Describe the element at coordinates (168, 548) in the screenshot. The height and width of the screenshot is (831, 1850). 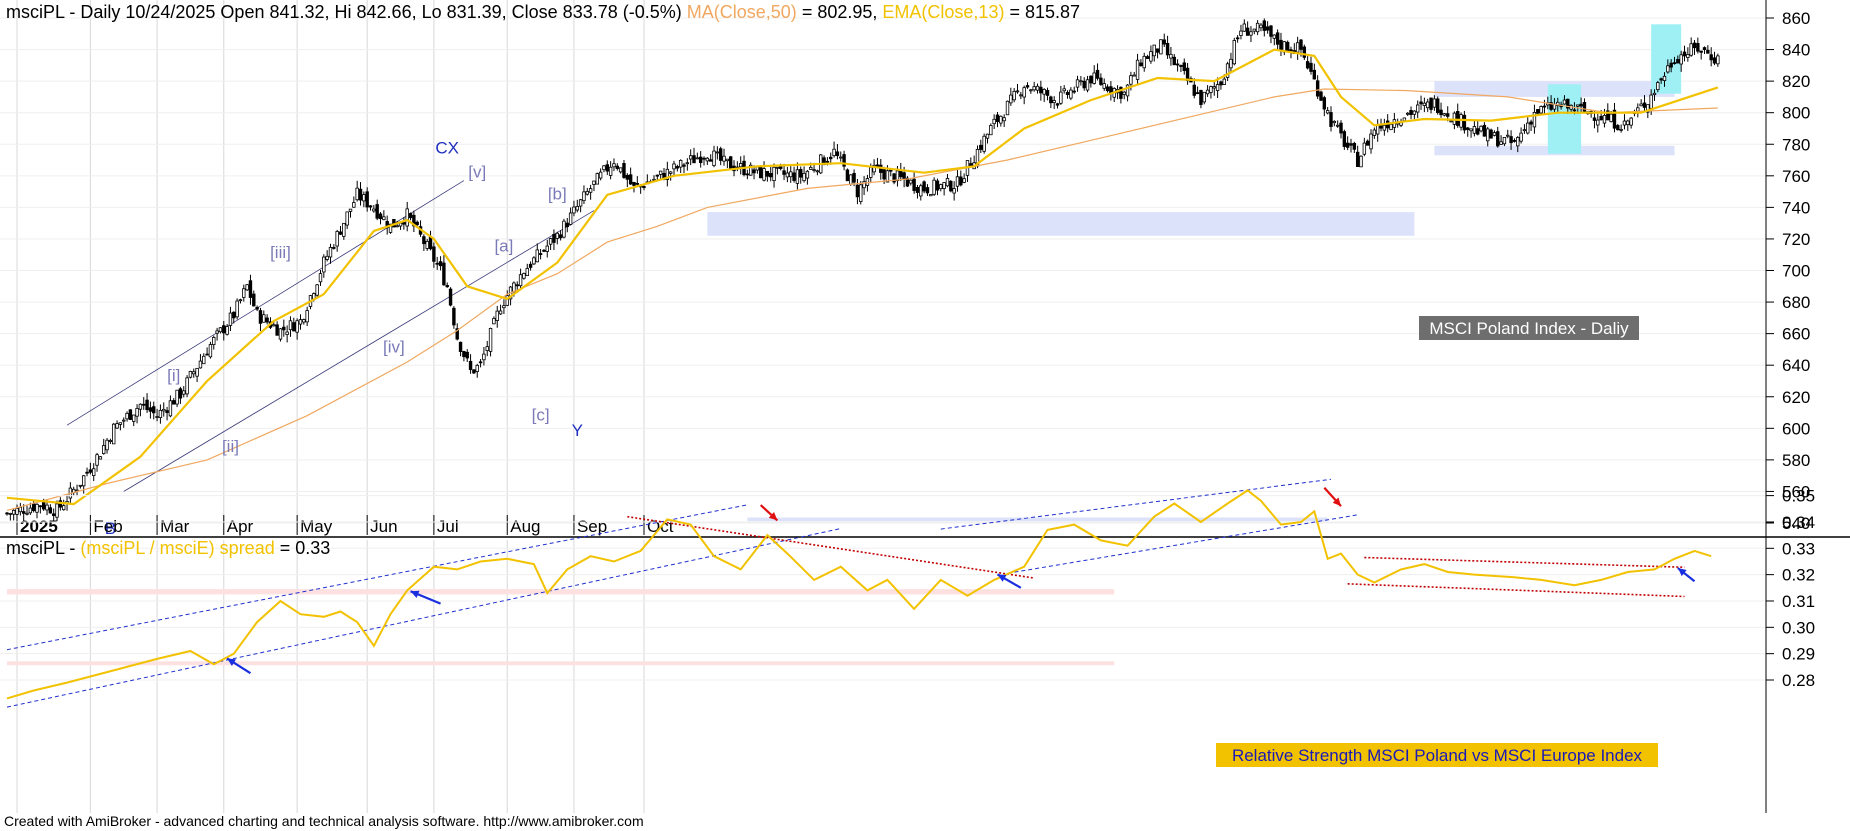
I see `spread-header: msciPL - (msciPL / msciE) spread = 0.33` at that location.